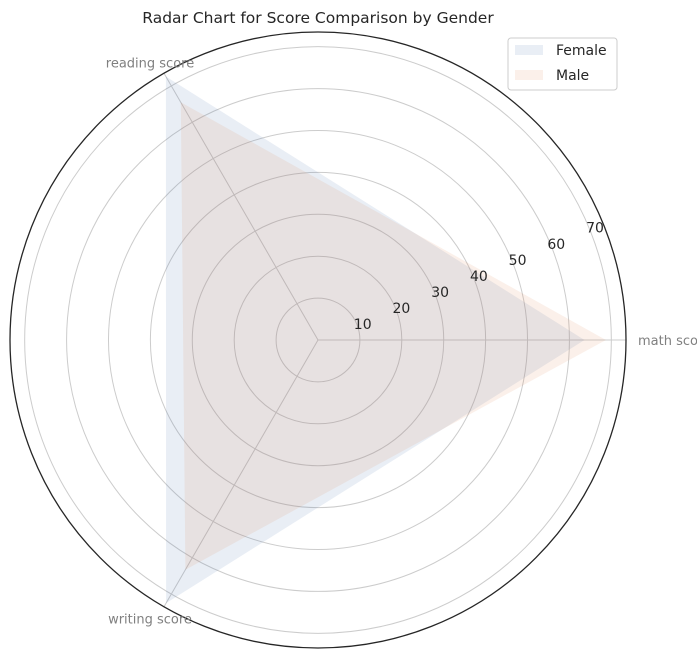 Image resolution: width=697 pixels, height=658 pixels. I want to click on legend: Female Male, so click(562, 64).